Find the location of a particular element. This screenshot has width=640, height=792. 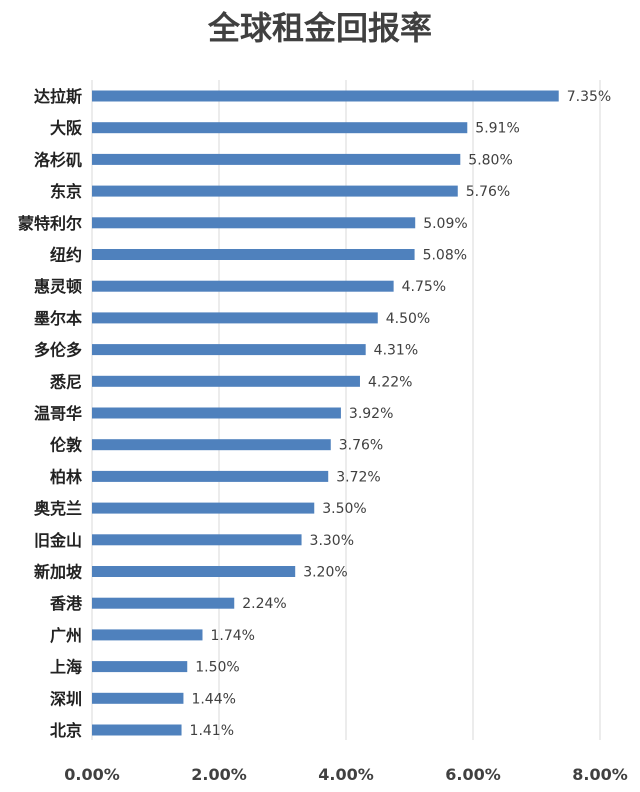

category-label: 新加坡 is located at coordinates (58, 572).